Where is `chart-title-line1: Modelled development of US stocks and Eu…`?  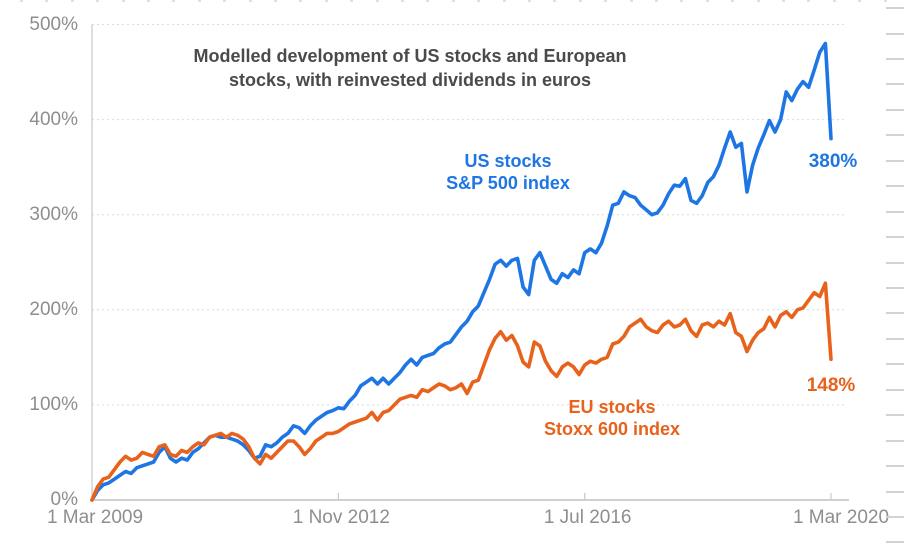
chart-title-line1: Modelled development of US stocks and Eu… is located at coordinates (410, 56).